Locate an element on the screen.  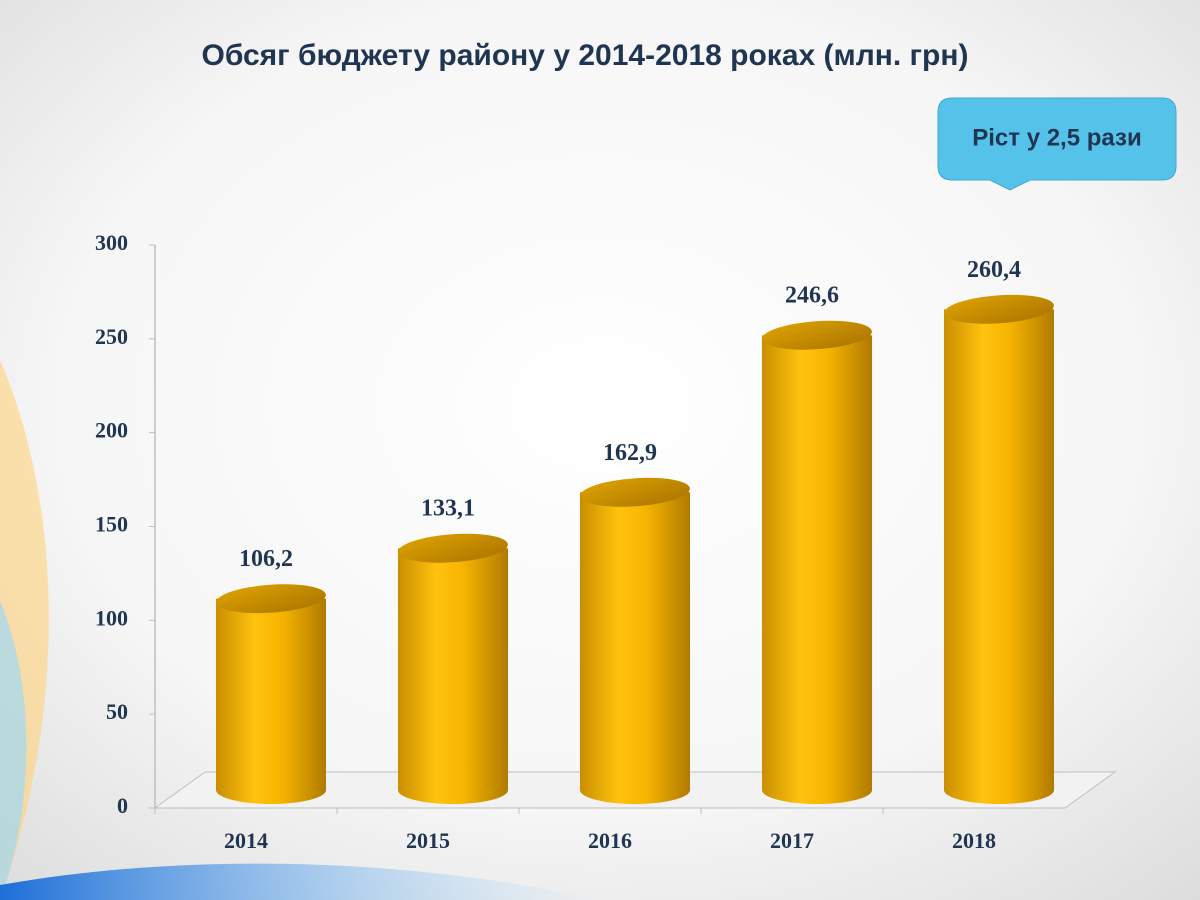
value-label: 133,1 is located at coordinates (448, 509).